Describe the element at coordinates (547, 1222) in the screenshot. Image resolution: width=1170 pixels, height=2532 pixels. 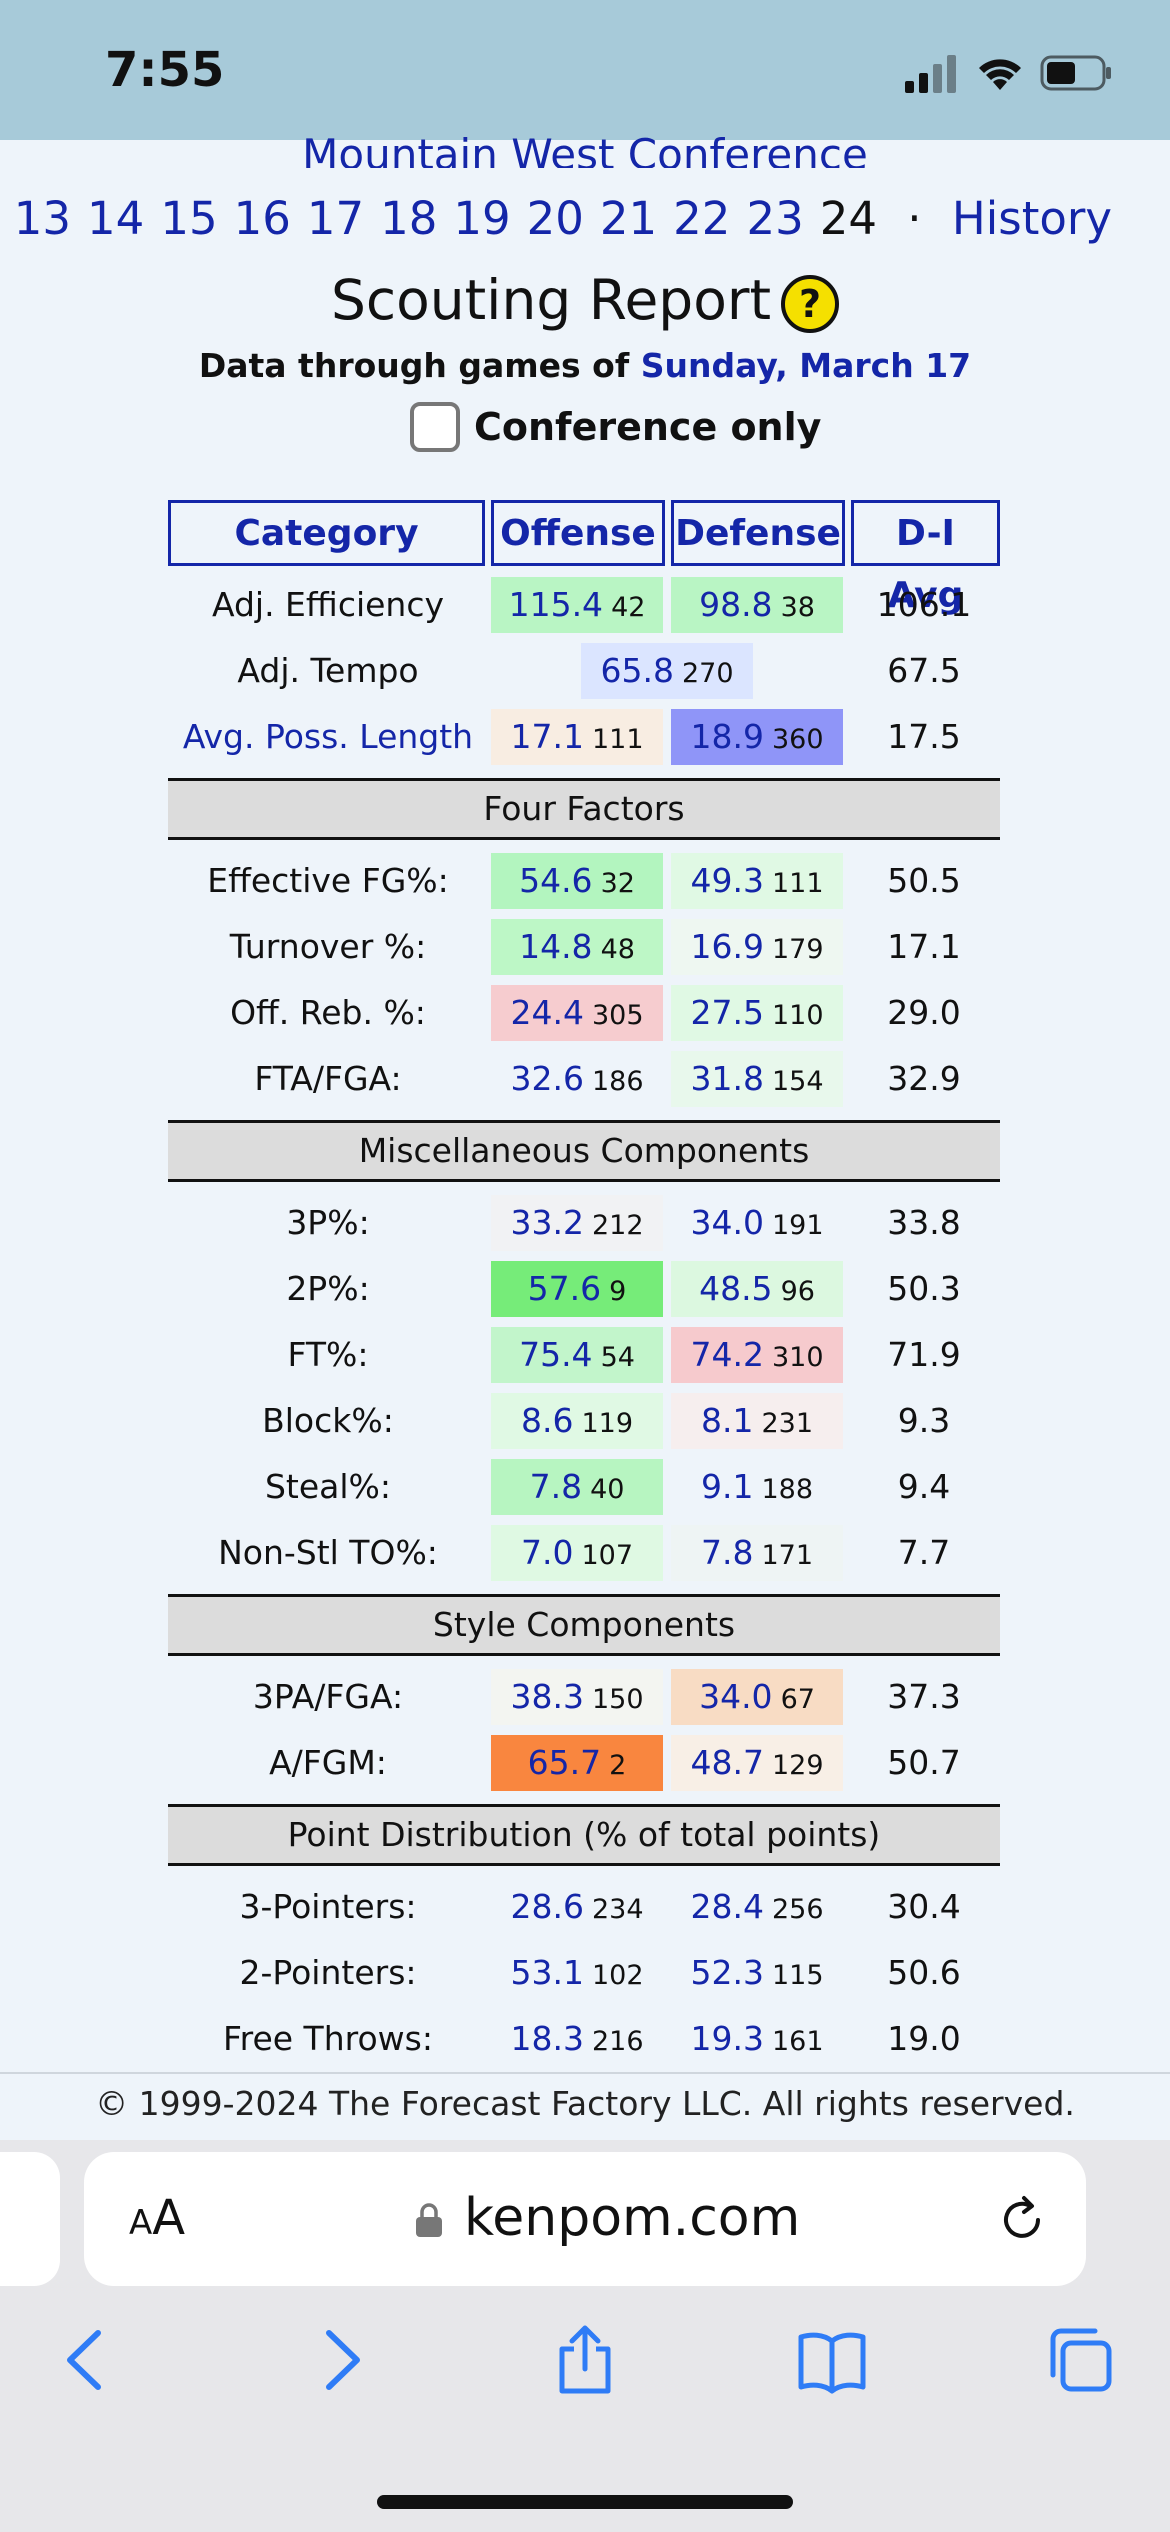
I see `offense-cell-value: 33.2` at that location.